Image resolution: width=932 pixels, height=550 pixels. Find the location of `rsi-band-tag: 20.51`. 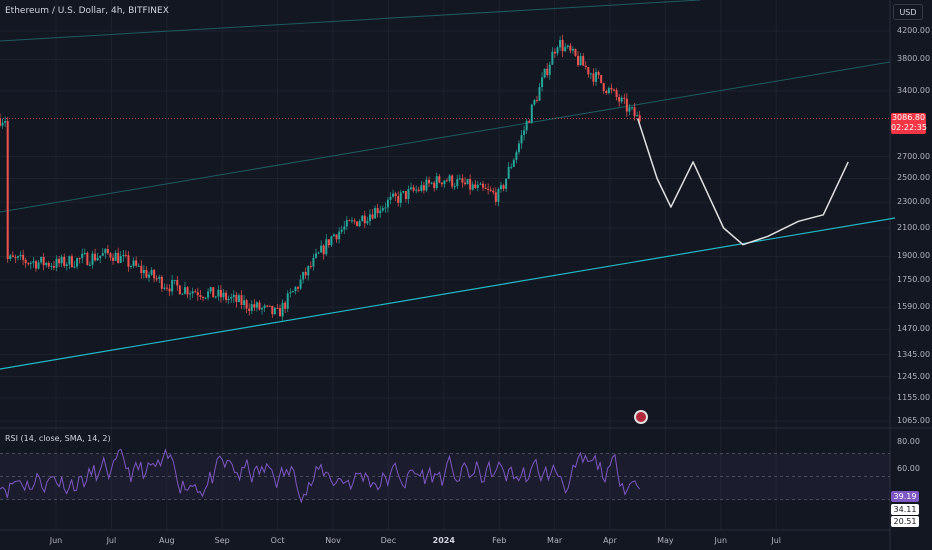

rsi-band-tag: 20.51 is located at coordinates (905, 521).